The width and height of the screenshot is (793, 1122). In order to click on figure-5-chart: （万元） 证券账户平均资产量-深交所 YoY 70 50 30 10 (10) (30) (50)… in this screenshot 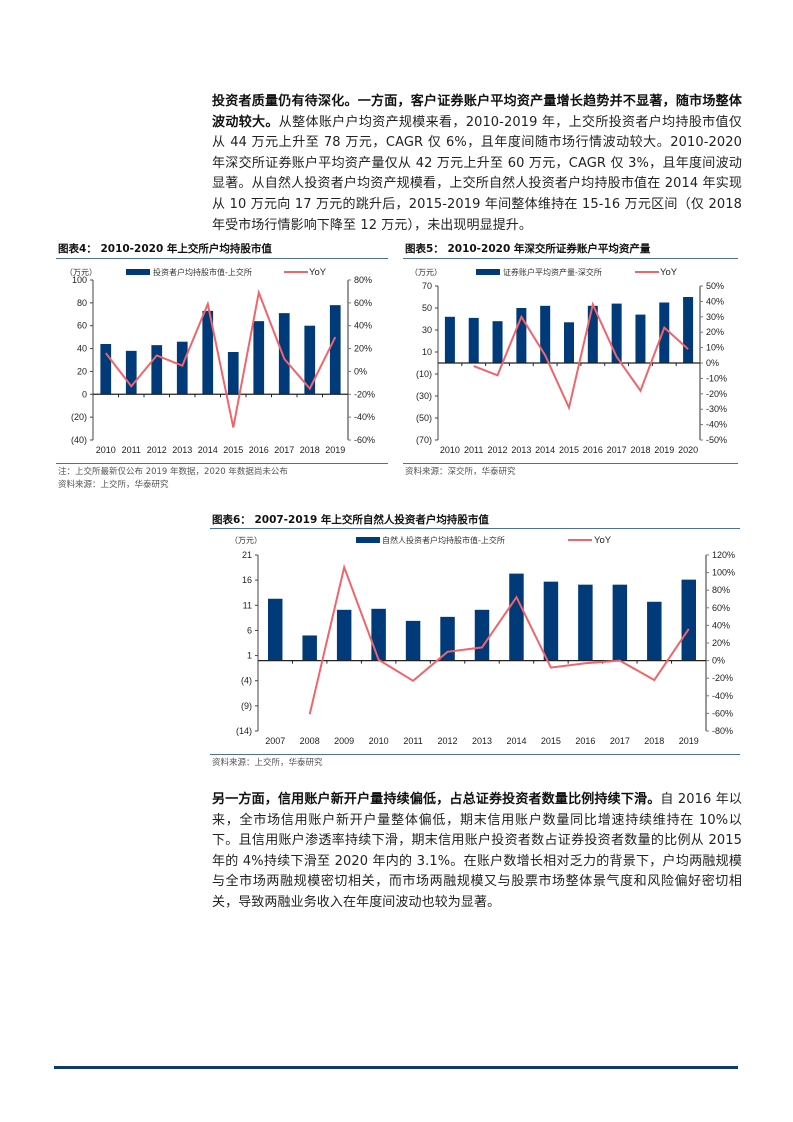, I will do `click(573, 362)`.